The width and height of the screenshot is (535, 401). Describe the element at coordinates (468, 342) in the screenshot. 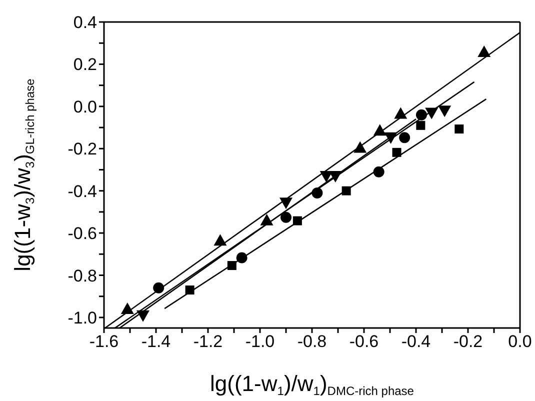

I see `x-tick-label: -0.2` at that location.